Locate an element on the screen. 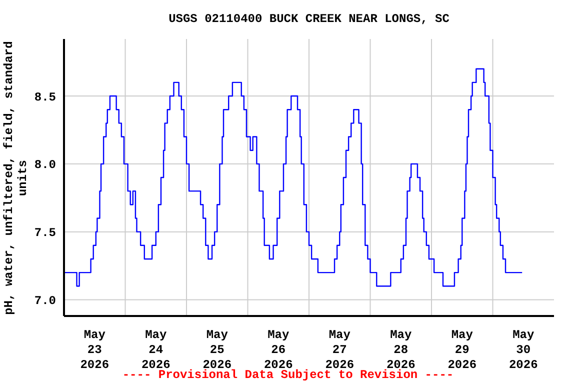 Image resolution: width=576 pixels, height=384 pixels. y-axis-title: pH, water, unfiltered, field, standard units is located at coordinates (16, 177).